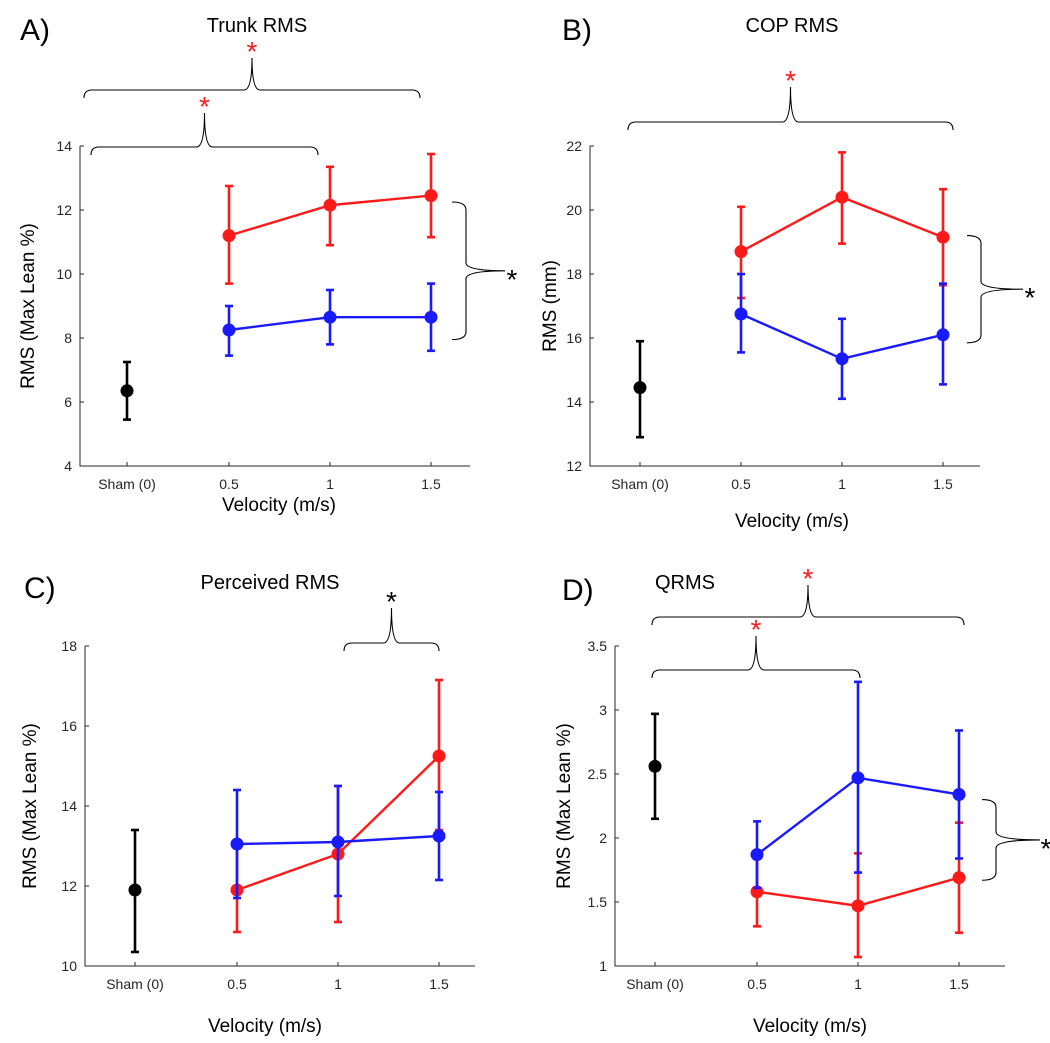 The height and width of the screenshot is (1043, 1050). Describe the element at coordinates (35, 30) in the screenshot. I see `panel-a-label: A)` at that location.